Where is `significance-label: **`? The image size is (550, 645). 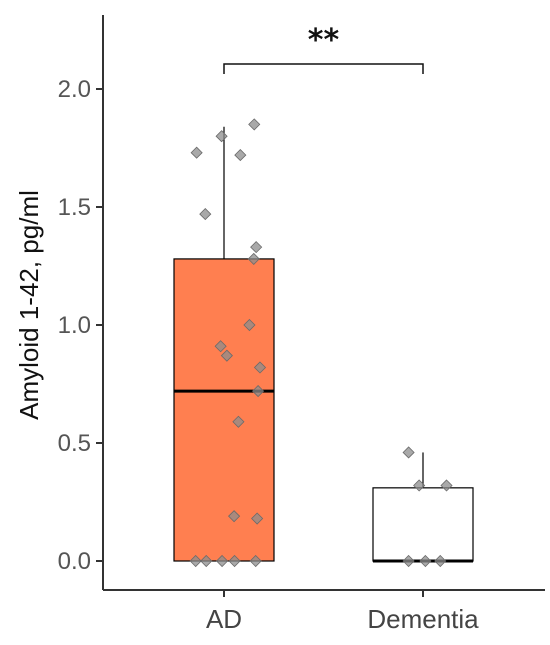 significance-label: ** is located at coordinates (324, 40).